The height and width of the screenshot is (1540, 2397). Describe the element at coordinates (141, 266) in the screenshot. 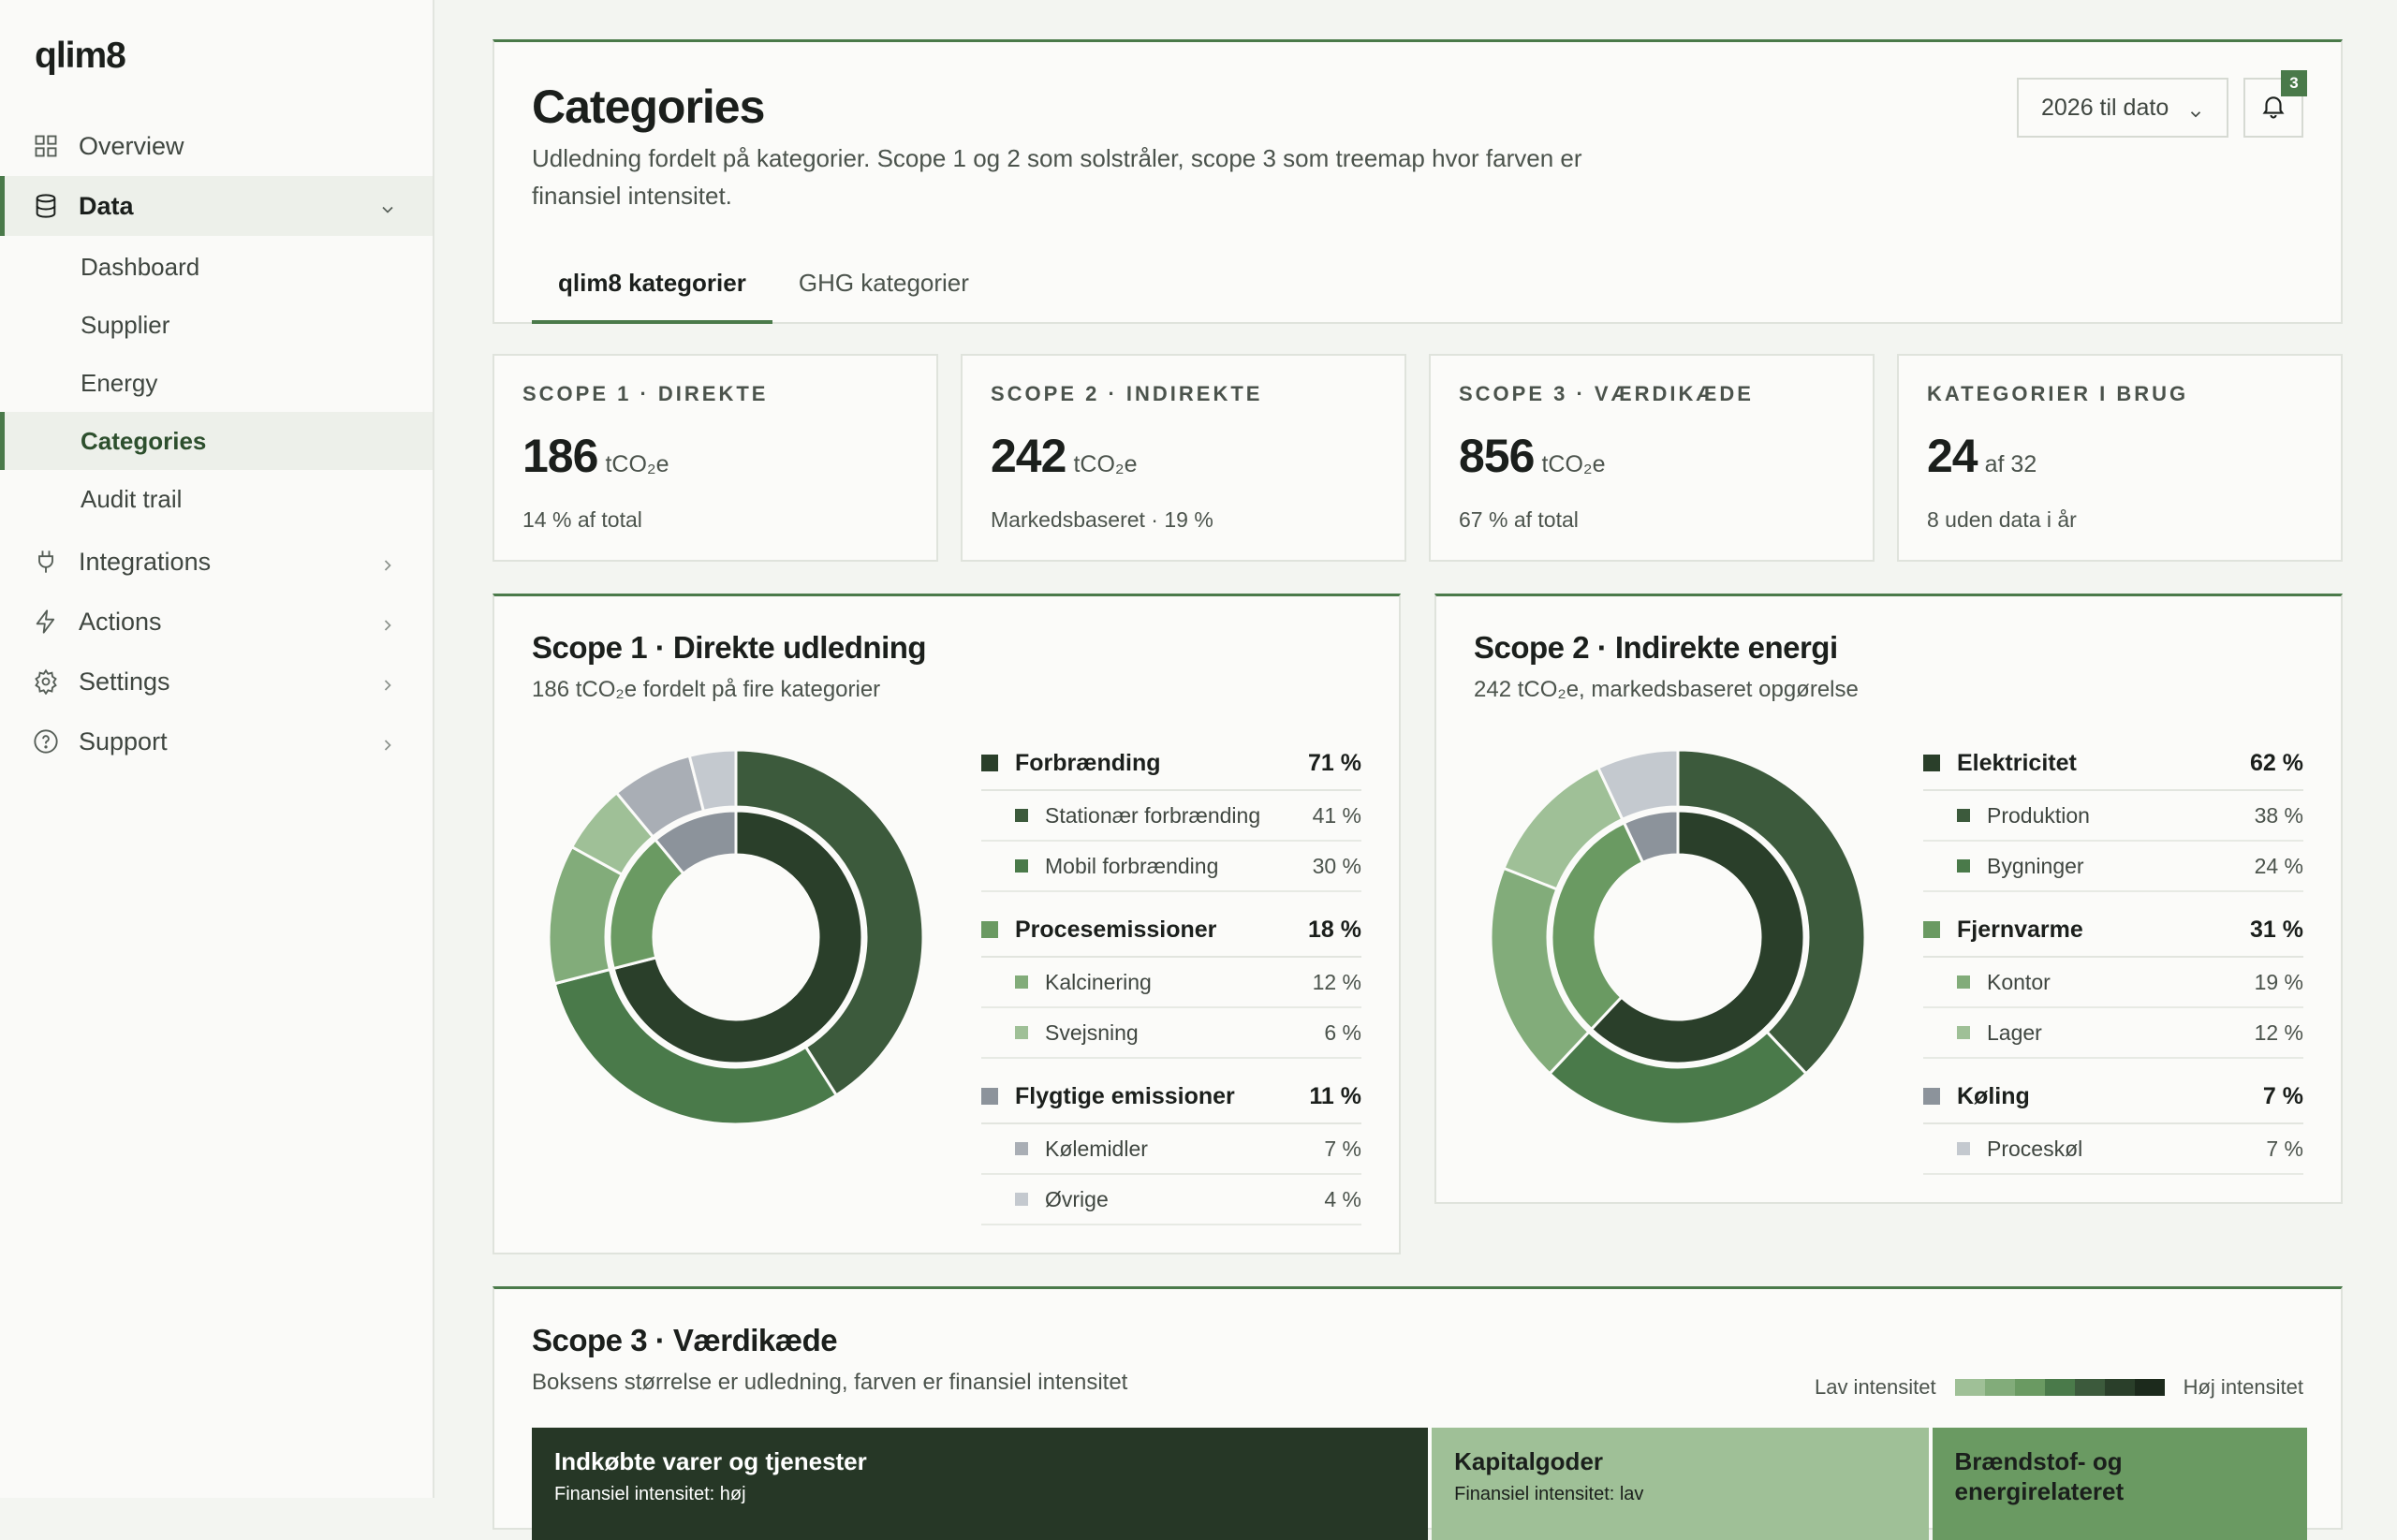

I see `sidebar-subitem-dashboard: Dashboard` at that location.